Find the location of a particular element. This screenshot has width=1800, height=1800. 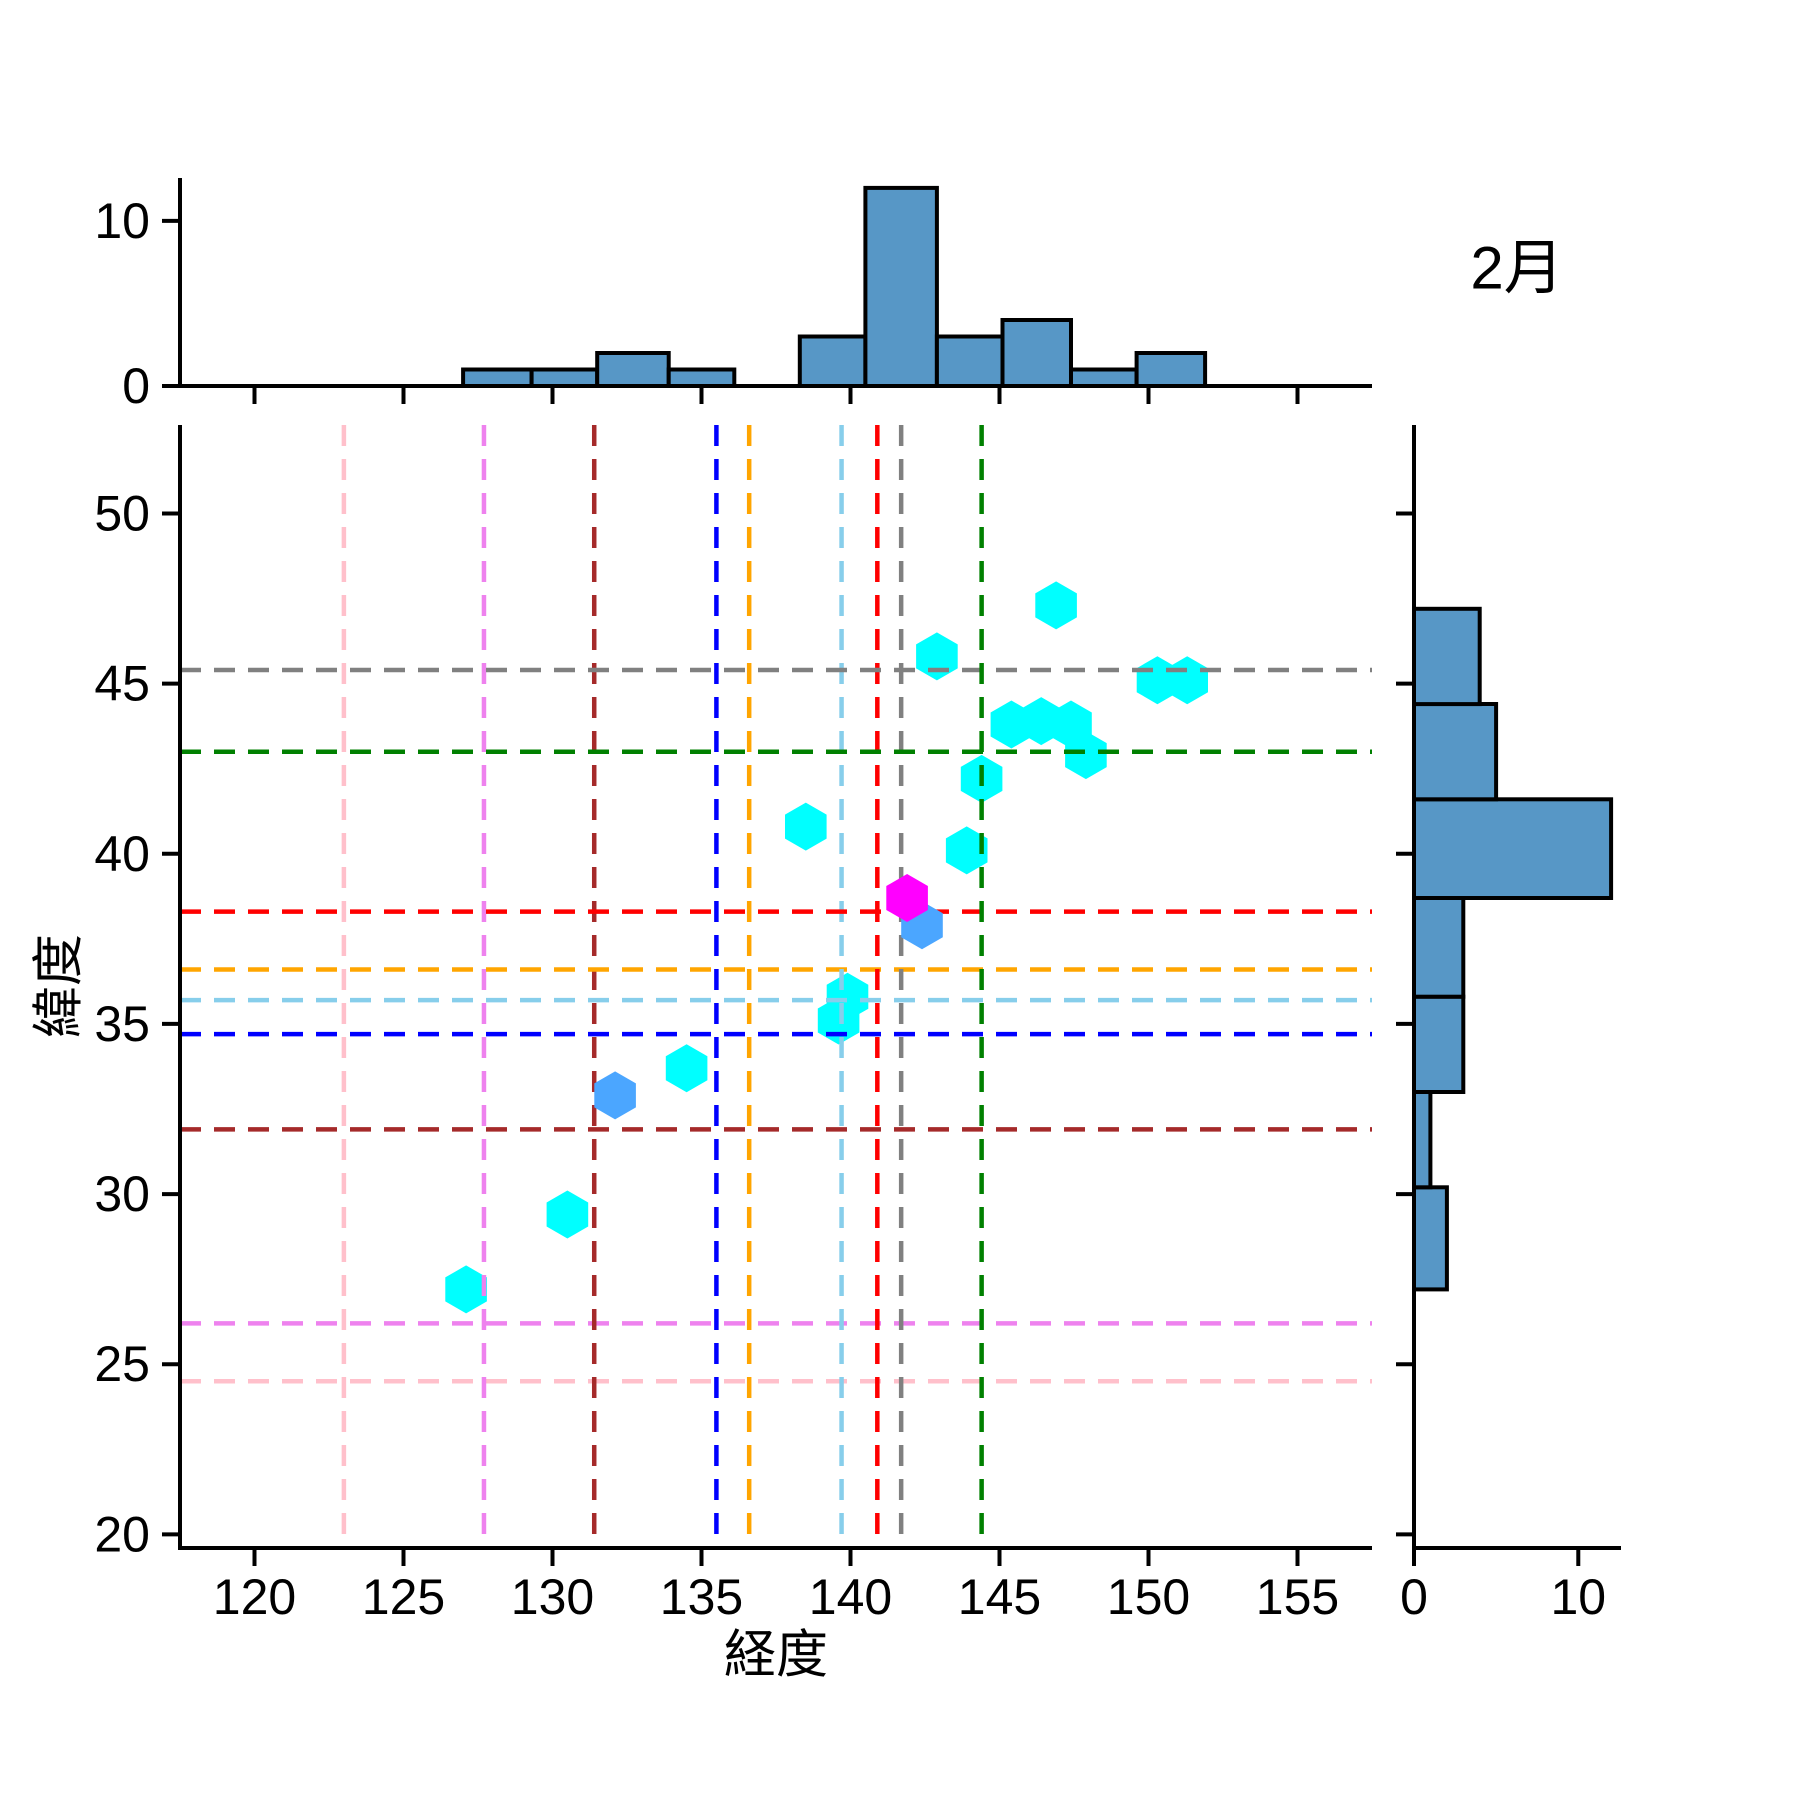

top-hist-count-tick-label: 10 is located at coordinates (122, 221).